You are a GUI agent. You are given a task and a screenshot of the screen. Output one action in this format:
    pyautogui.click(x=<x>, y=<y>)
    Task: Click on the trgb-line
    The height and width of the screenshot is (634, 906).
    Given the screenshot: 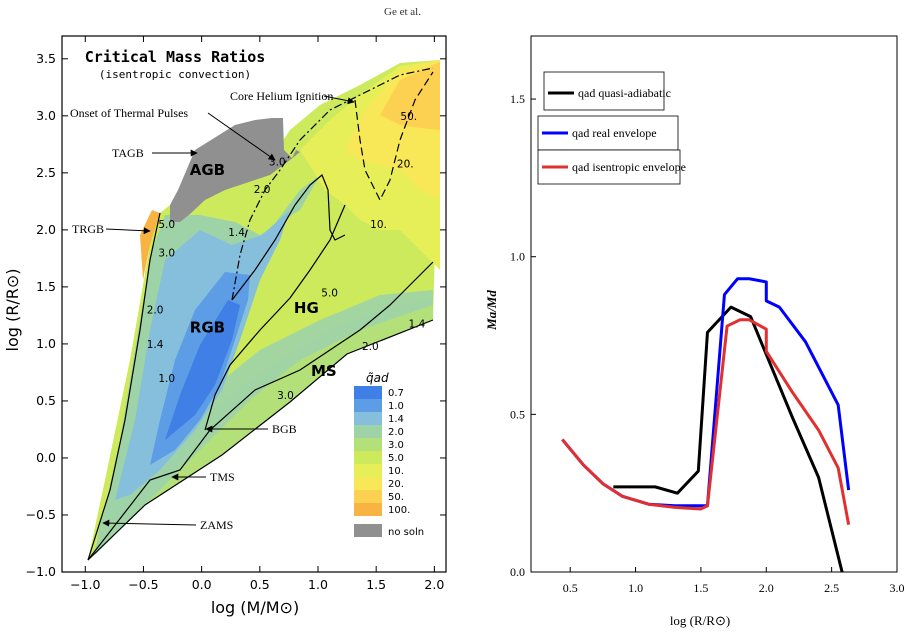 What is the action you would take?
    pyautogui.click(x=124, y=386)
    